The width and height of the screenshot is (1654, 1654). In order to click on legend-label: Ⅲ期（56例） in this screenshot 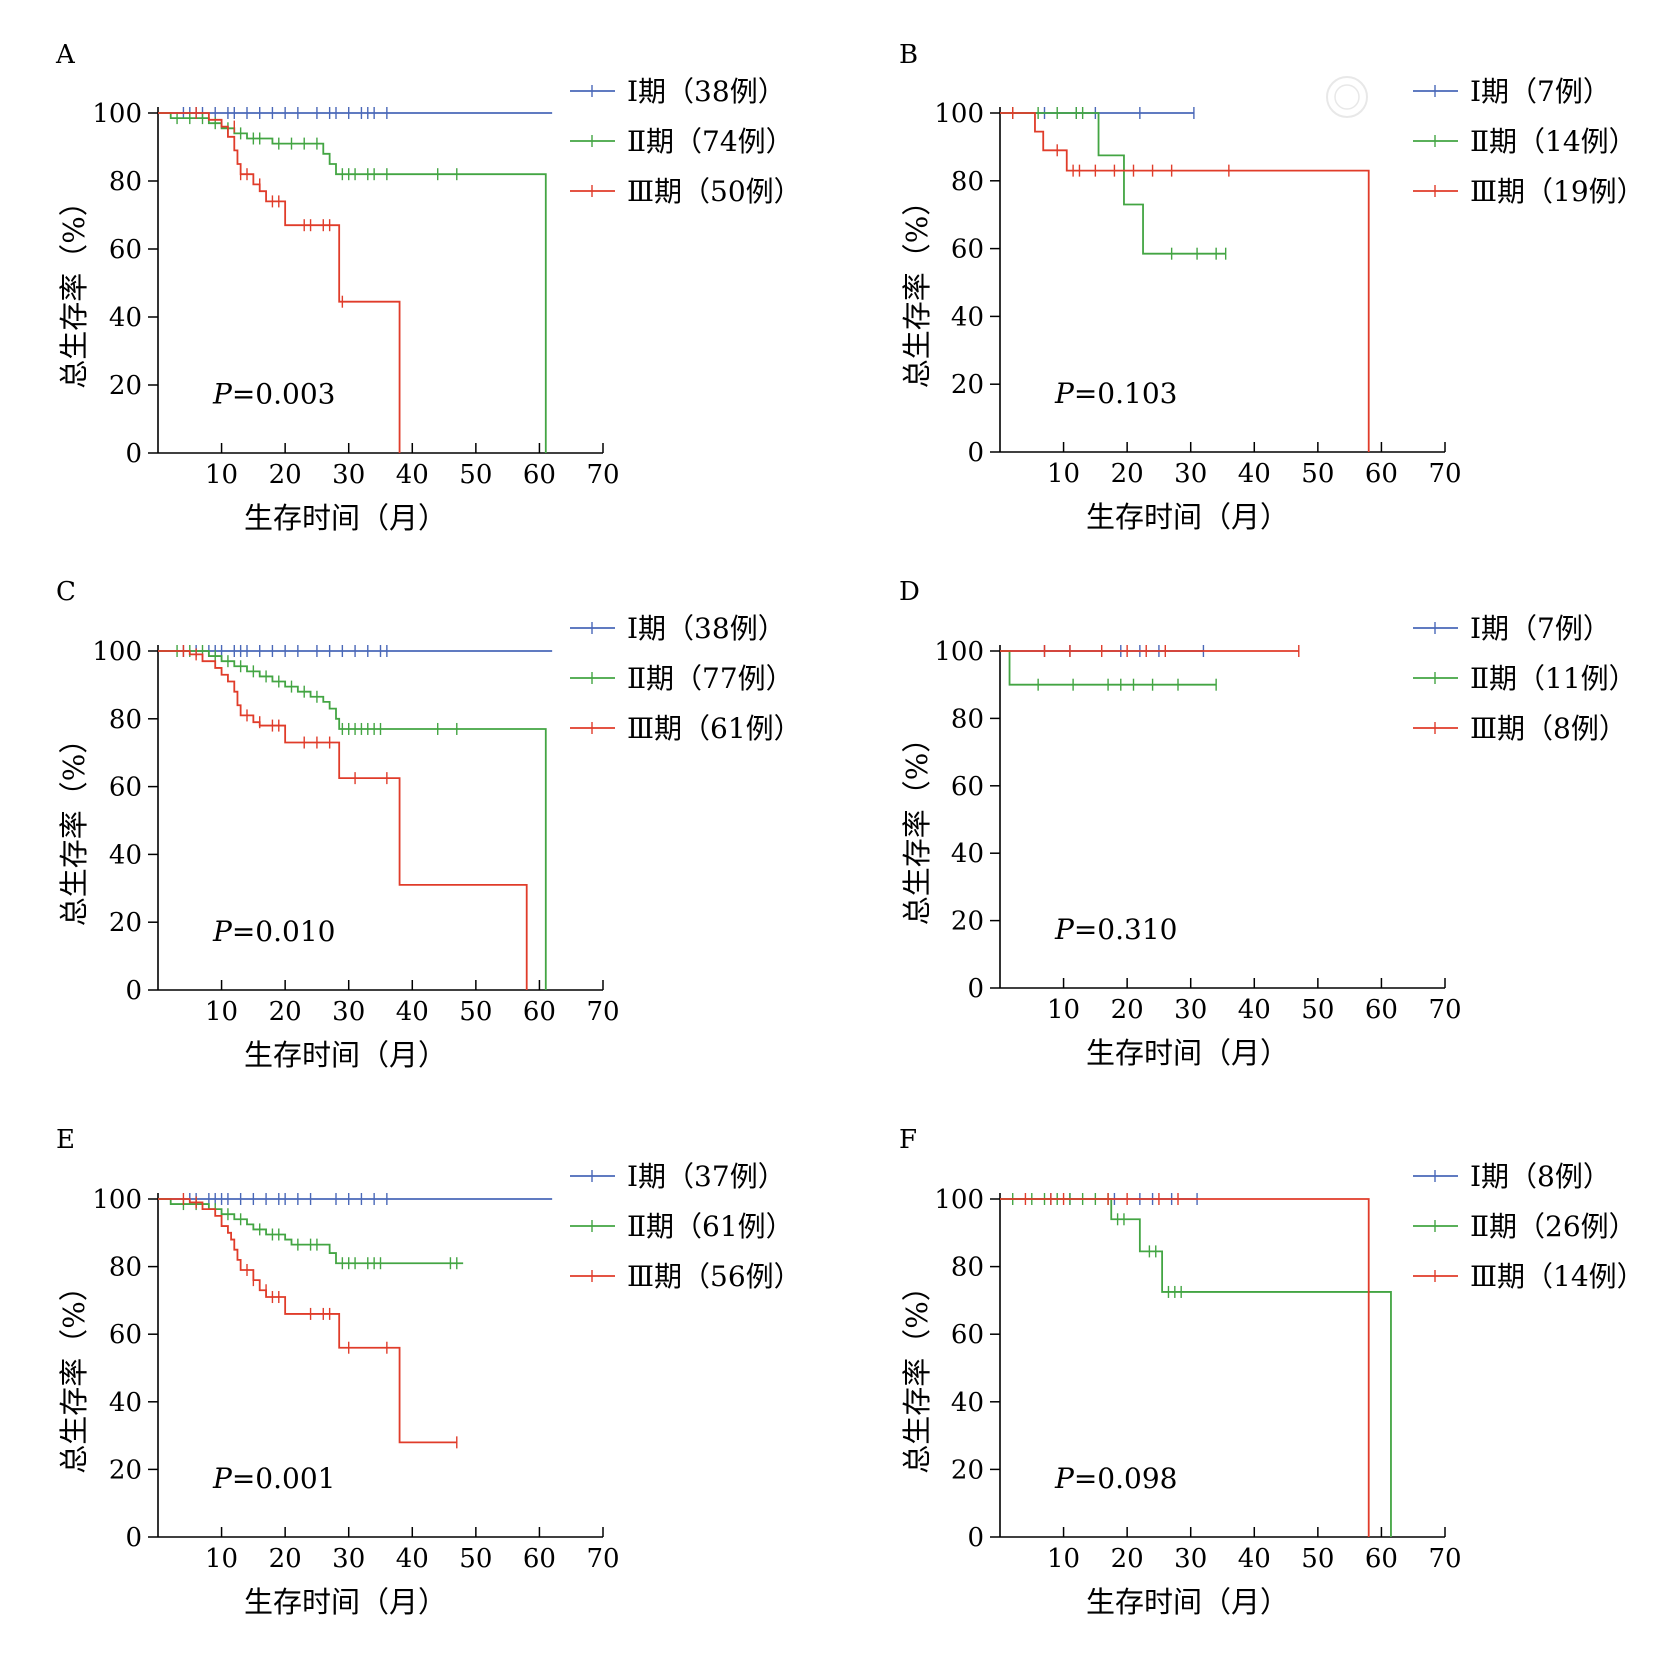, I will do `click(714, 1276)`.